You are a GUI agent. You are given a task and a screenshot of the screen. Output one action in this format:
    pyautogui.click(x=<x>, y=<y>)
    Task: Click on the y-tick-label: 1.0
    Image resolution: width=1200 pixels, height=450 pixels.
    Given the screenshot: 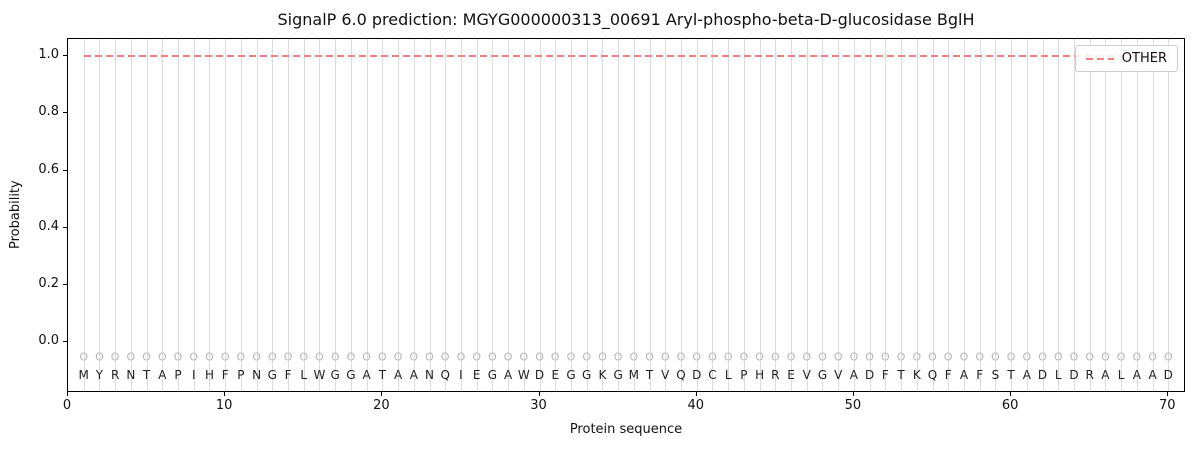 What is the action you would take?
    pyautogui.click(x=48, y=55)
    